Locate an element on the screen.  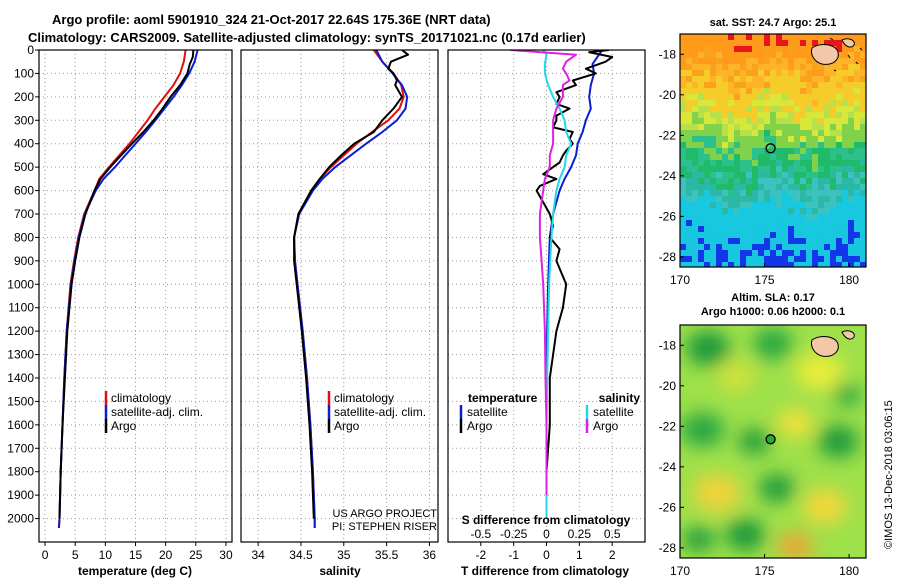
x-tick-label: 36 is located at coordinates (430, 555).